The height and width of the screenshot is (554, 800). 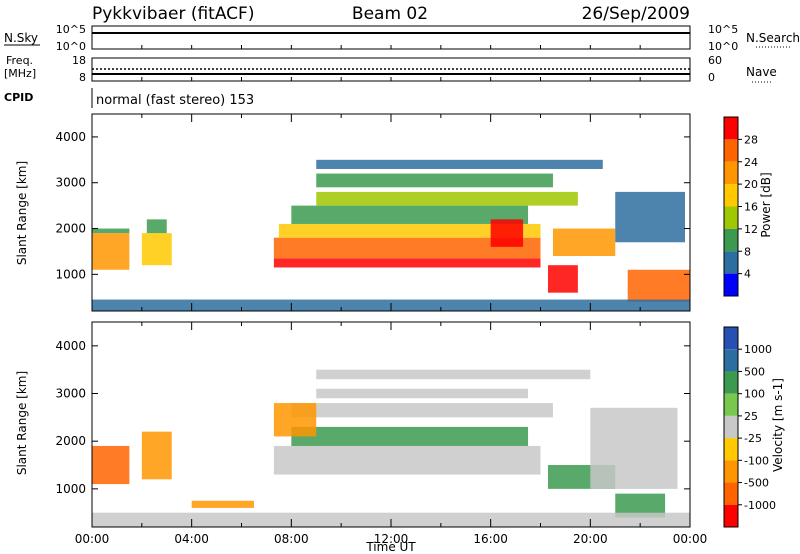 I want to click on colorbar-tick-label: -500, so click(x=756, y=483).